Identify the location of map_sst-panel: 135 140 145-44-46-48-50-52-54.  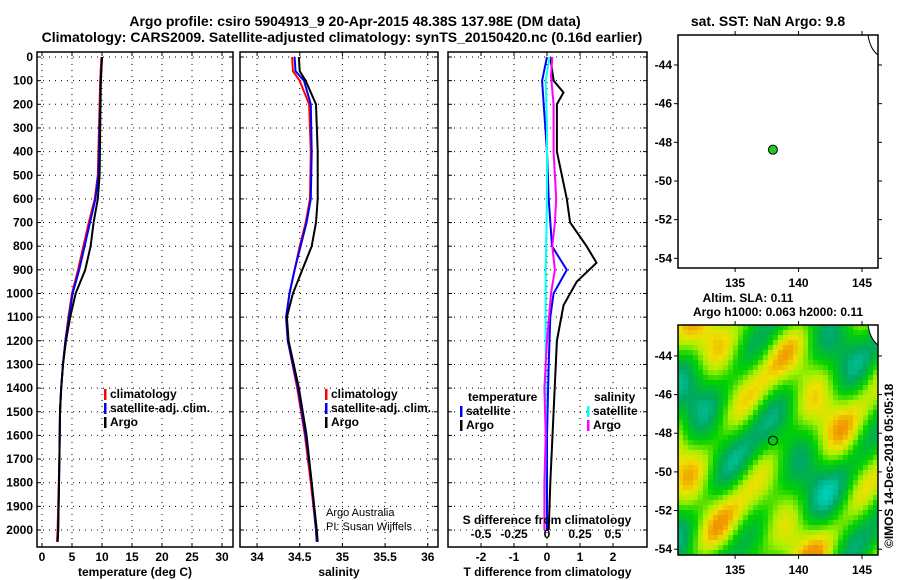
(768, 160).